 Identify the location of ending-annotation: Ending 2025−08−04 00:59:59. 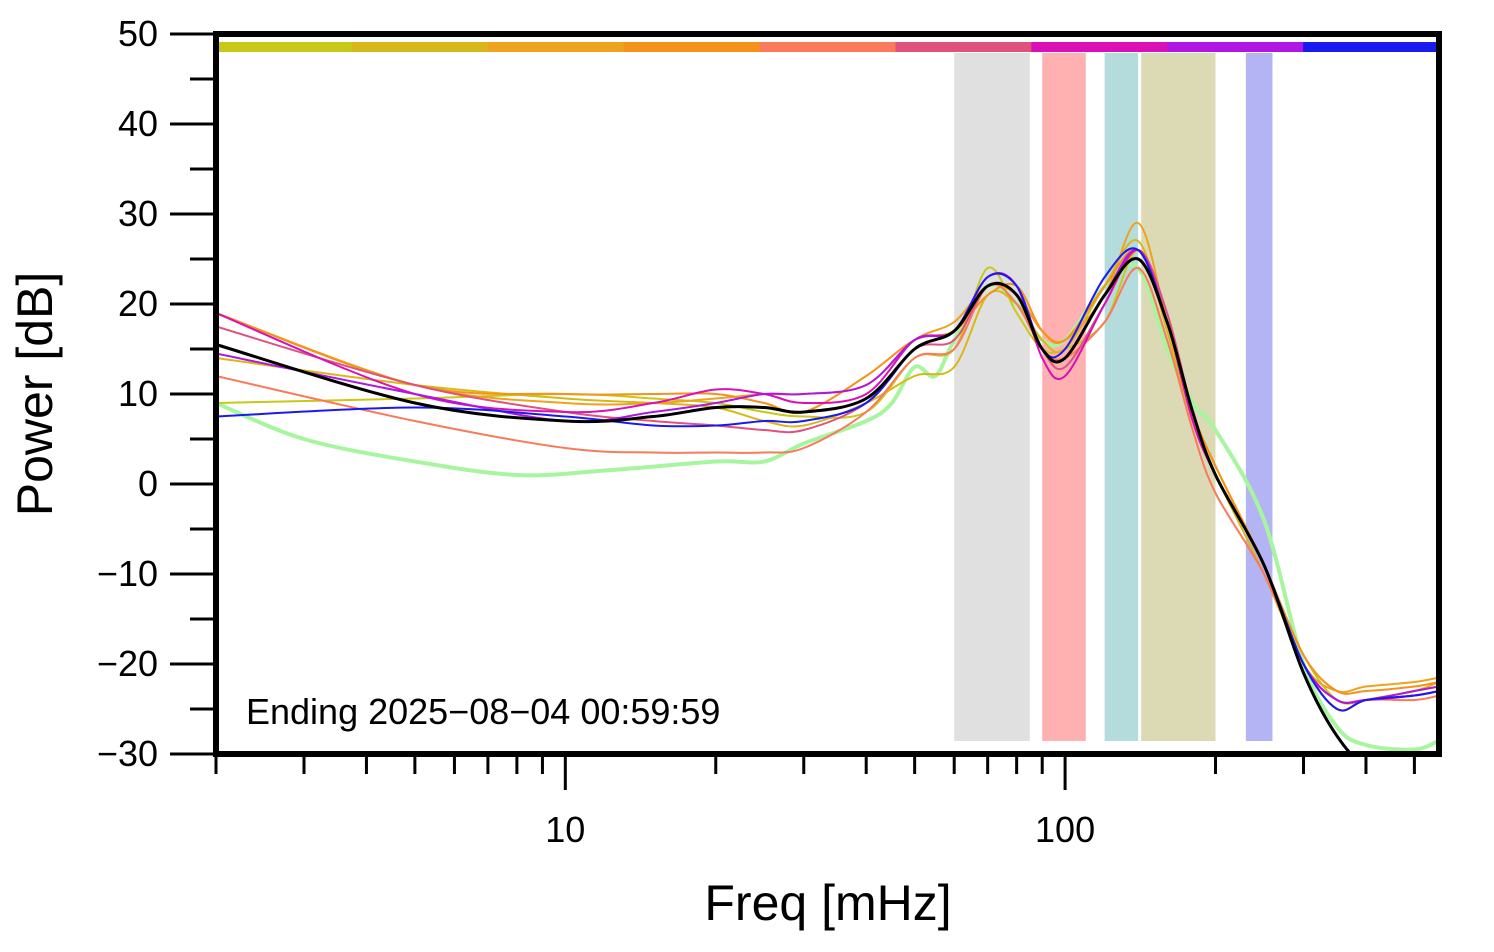
(483, 711).